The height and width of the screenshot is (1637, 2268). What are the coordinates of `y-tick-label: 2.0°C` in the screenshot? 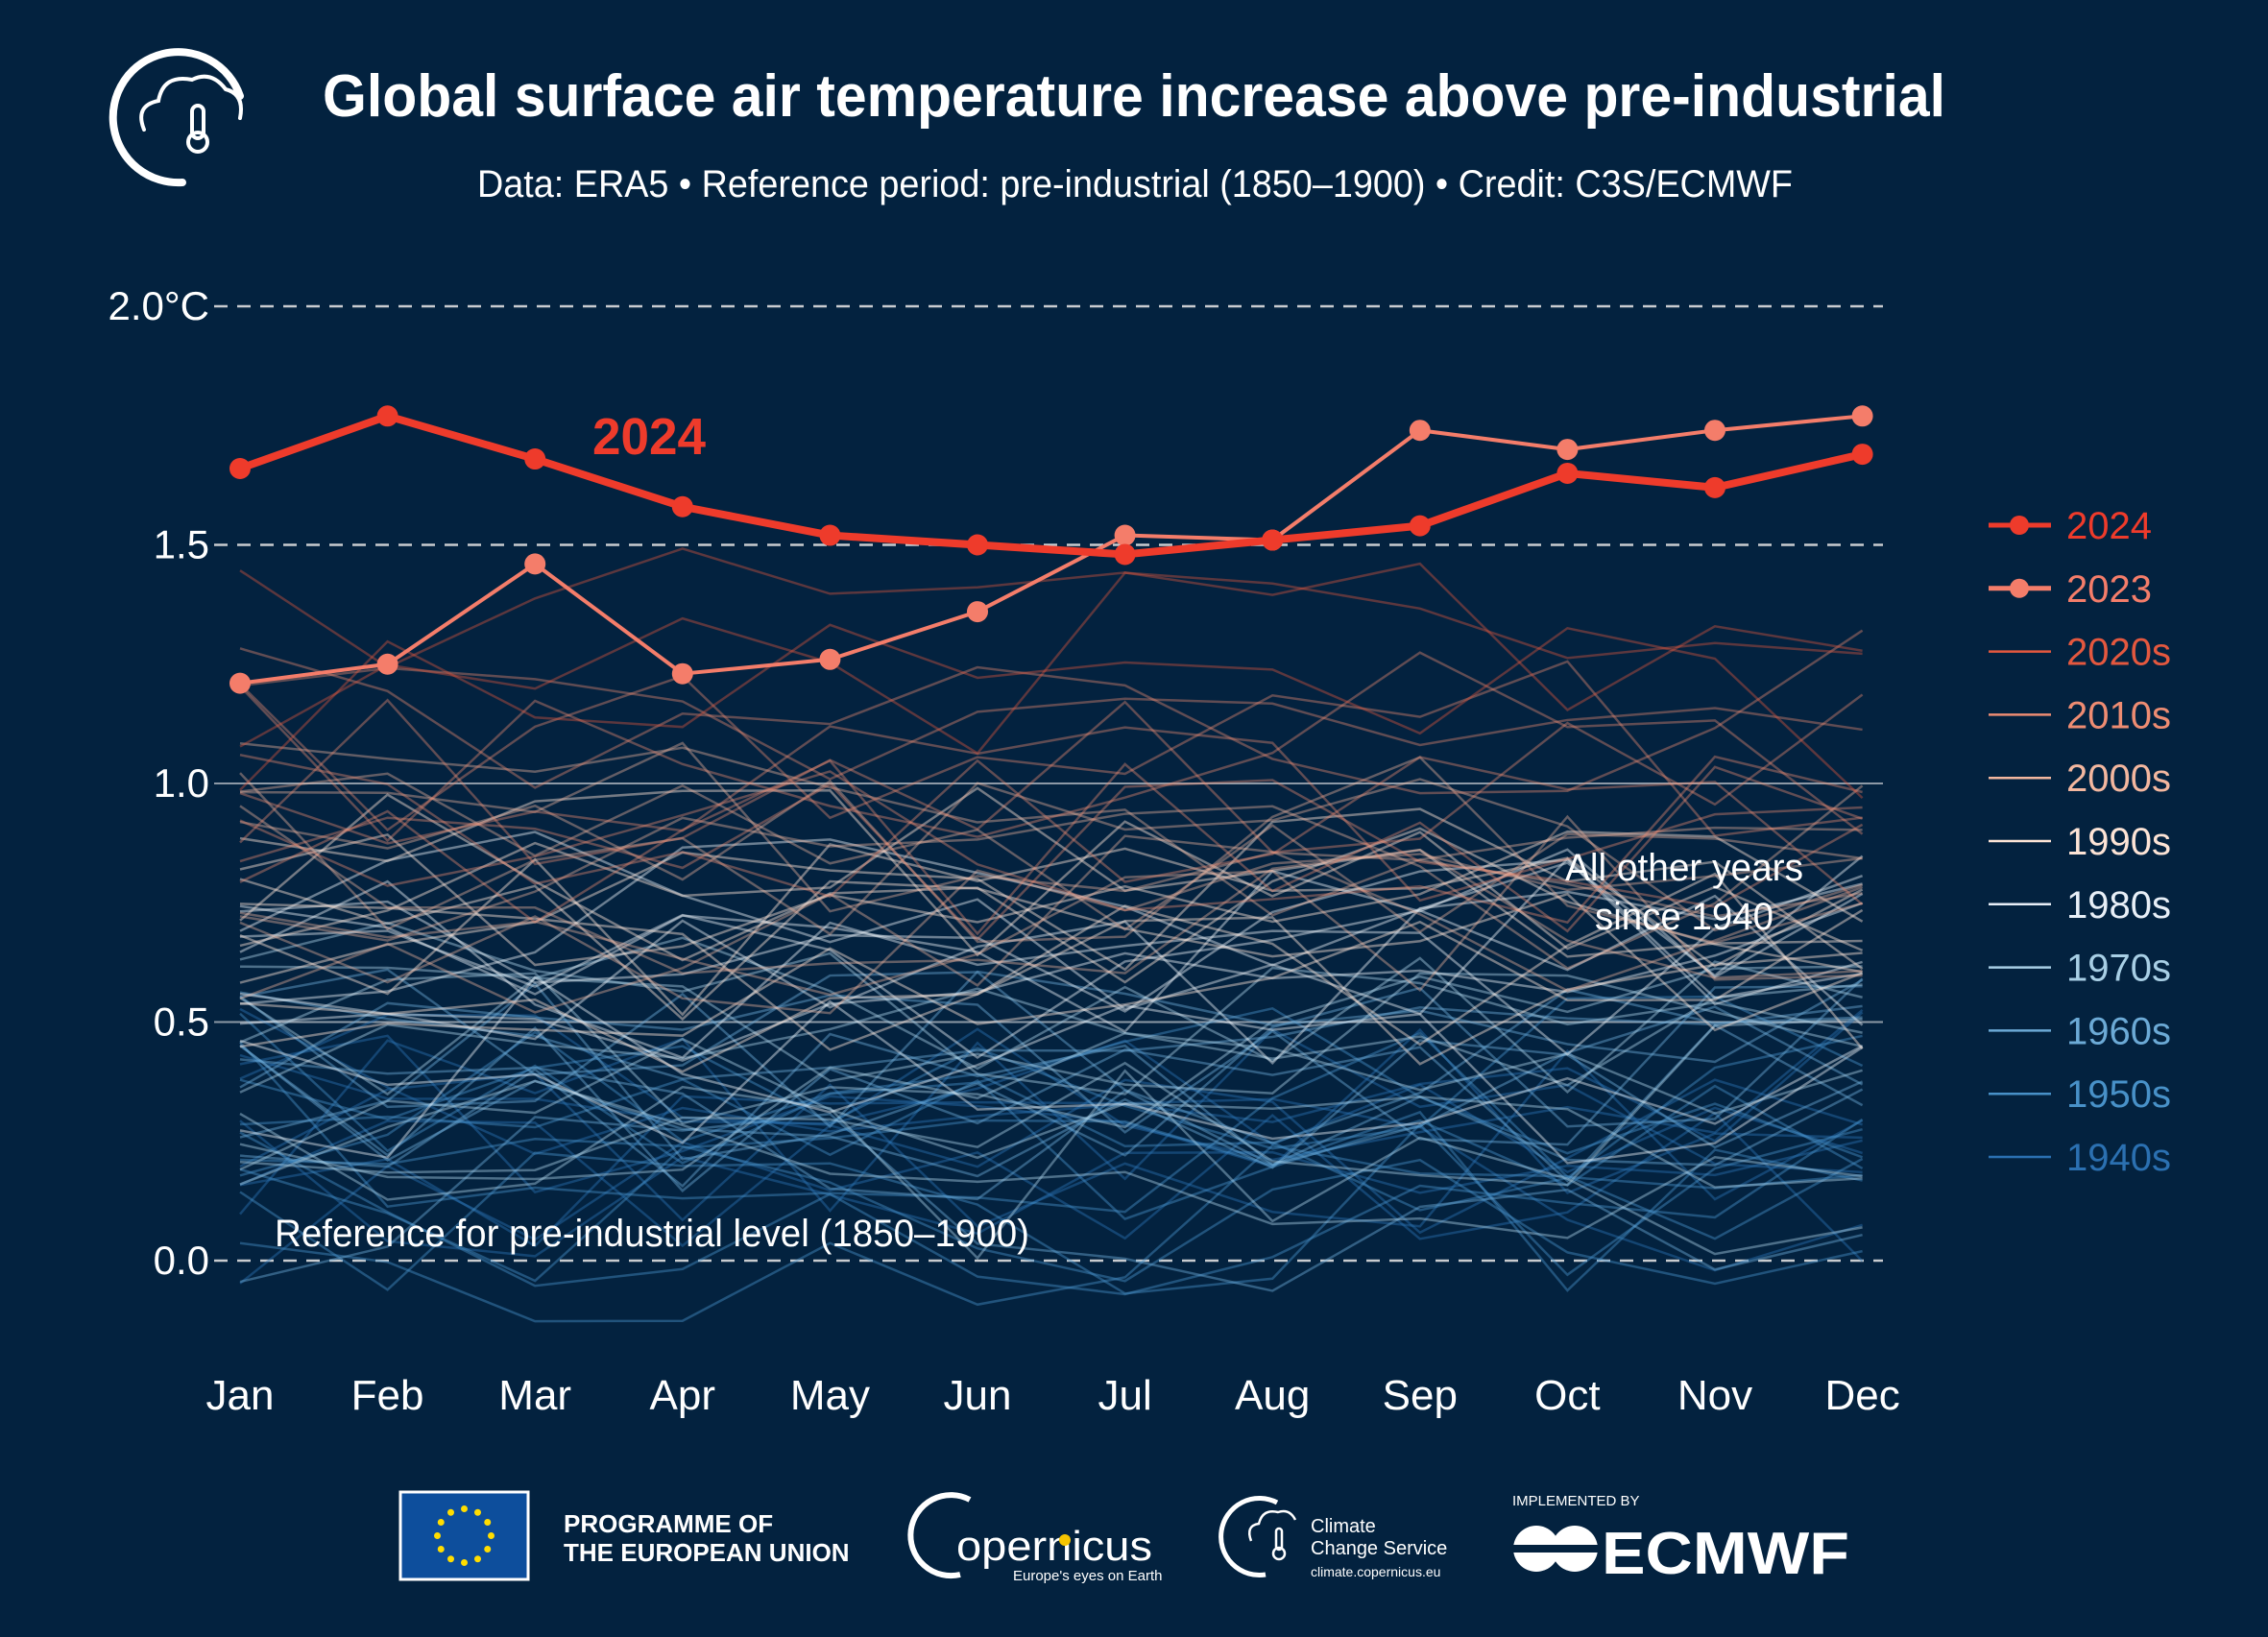 It's located at (158, 305).